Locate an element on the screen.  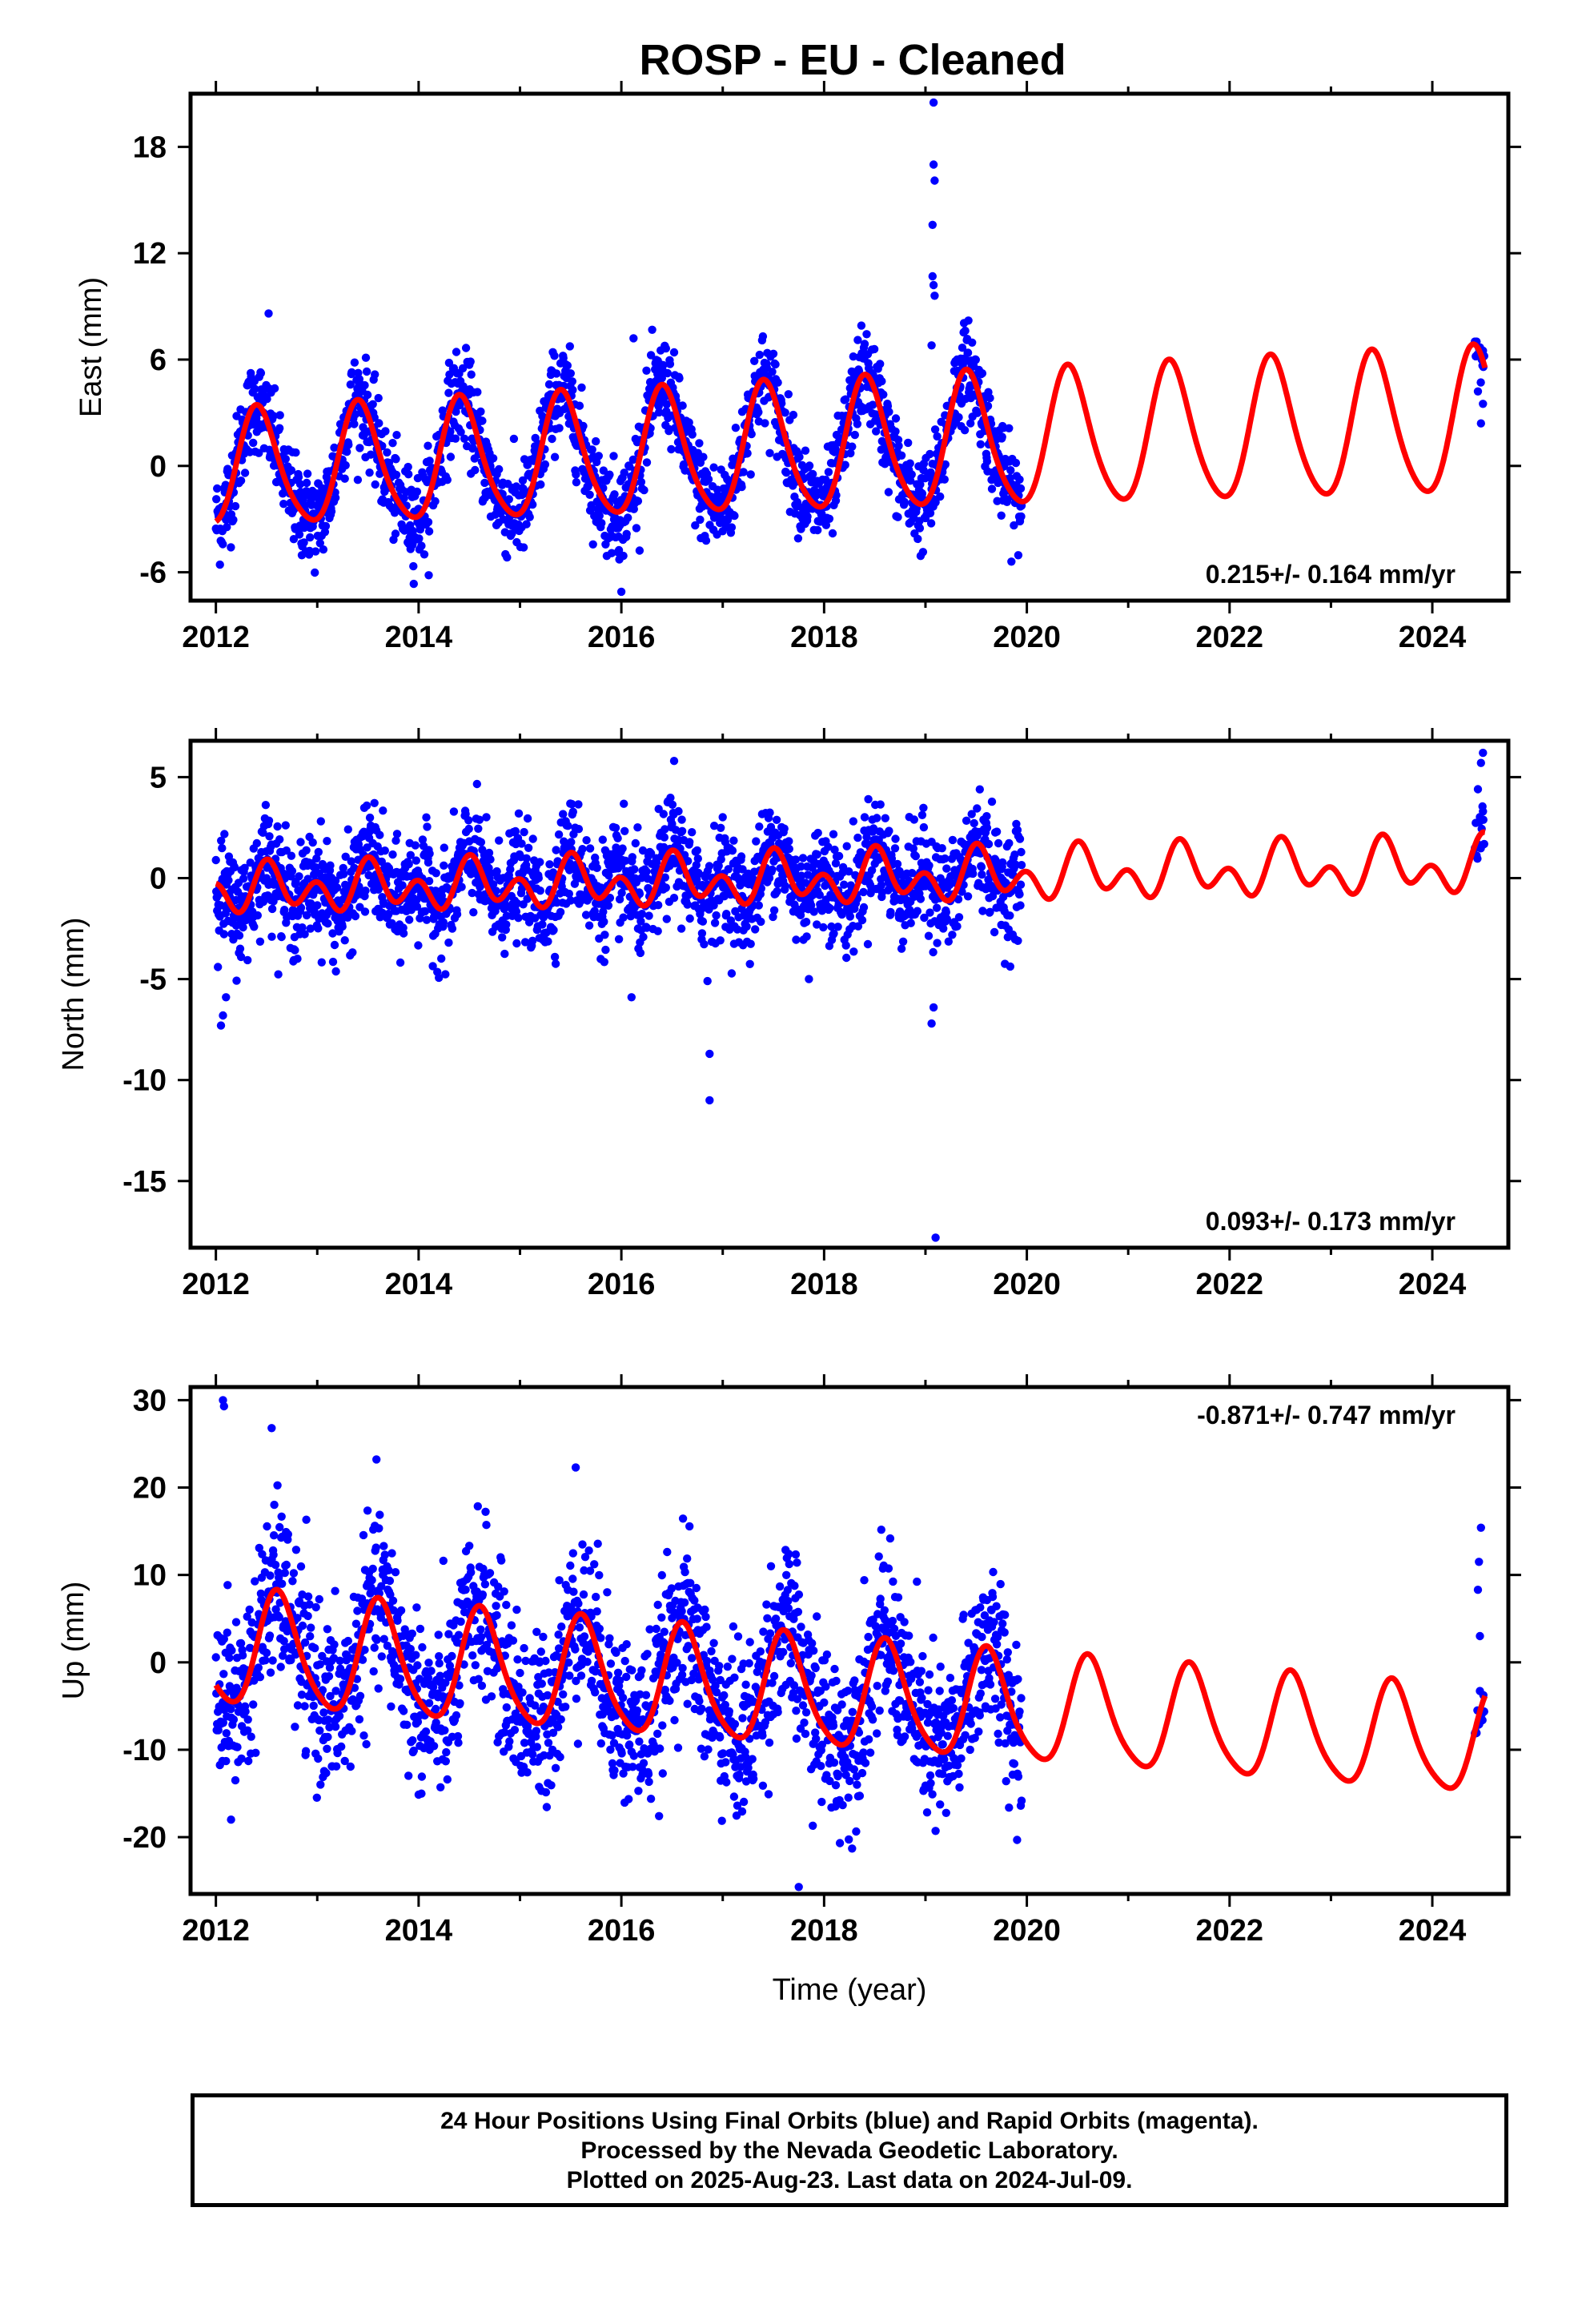
y-axis-label-east: East (mm) is located at coordinates (91, 347).